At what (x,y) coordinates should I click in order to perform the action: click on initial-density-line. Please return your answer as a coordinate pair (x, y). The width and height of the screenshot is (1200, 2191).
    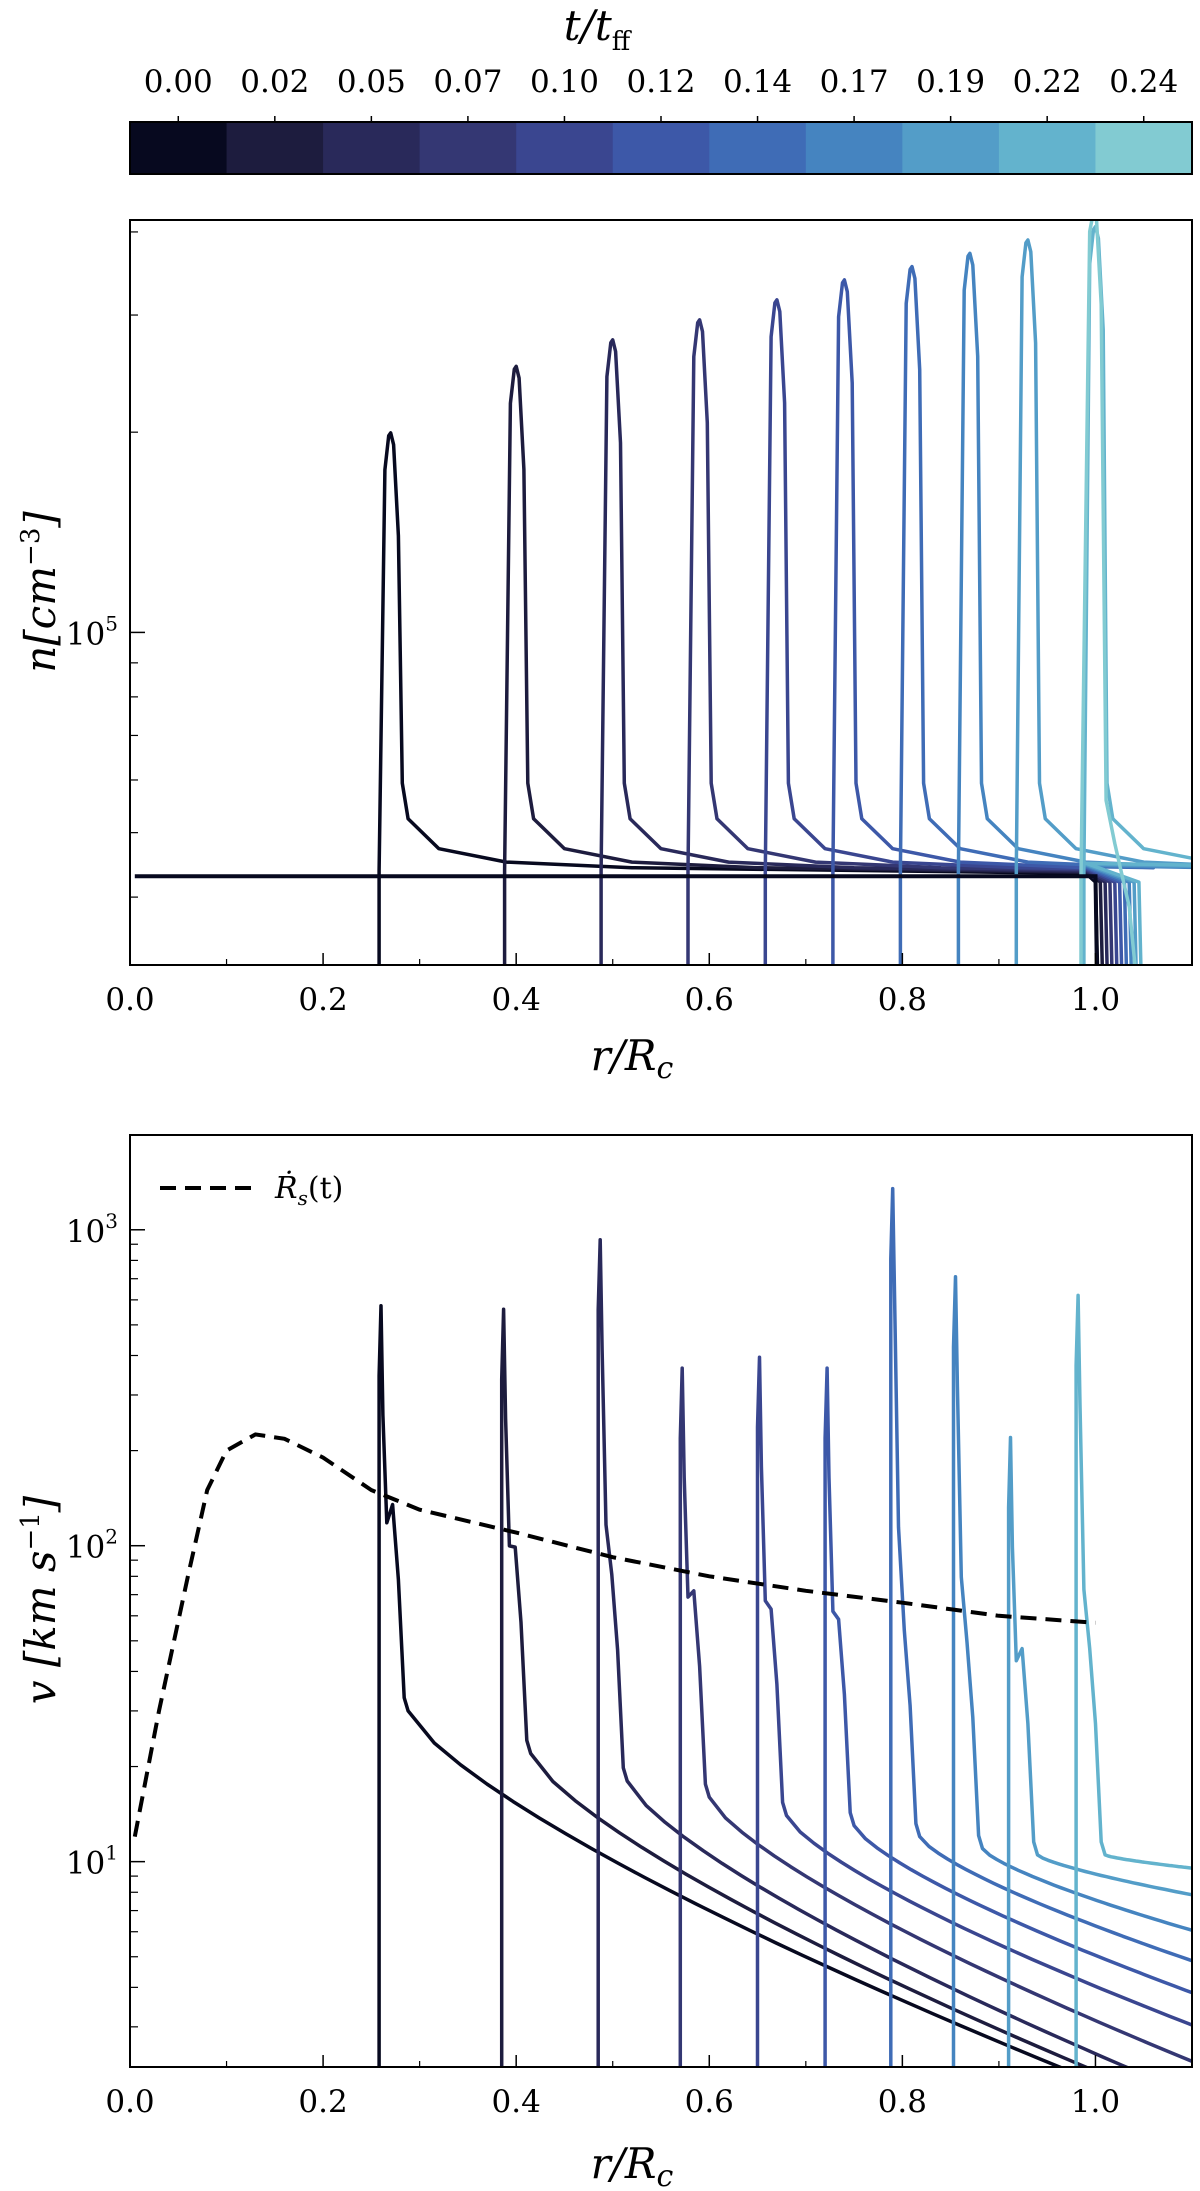
    Looking at the image, I should click on (616, 919).